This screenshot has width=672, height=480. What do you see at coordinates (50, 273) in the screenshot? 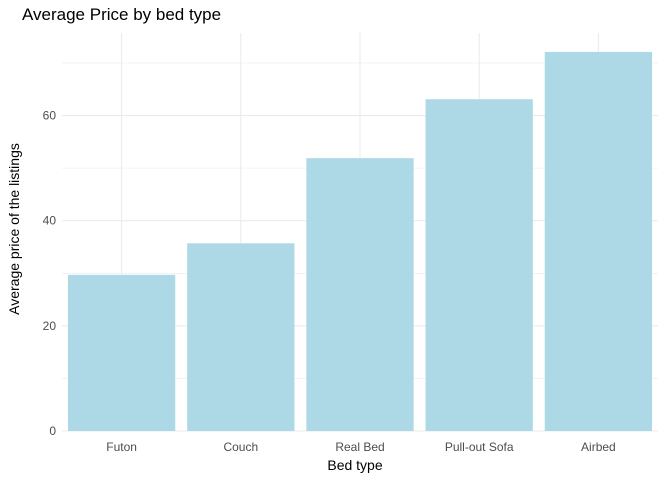
I see `y-tick-labels: 0 20 40 60` at bounding box center [50, 273].